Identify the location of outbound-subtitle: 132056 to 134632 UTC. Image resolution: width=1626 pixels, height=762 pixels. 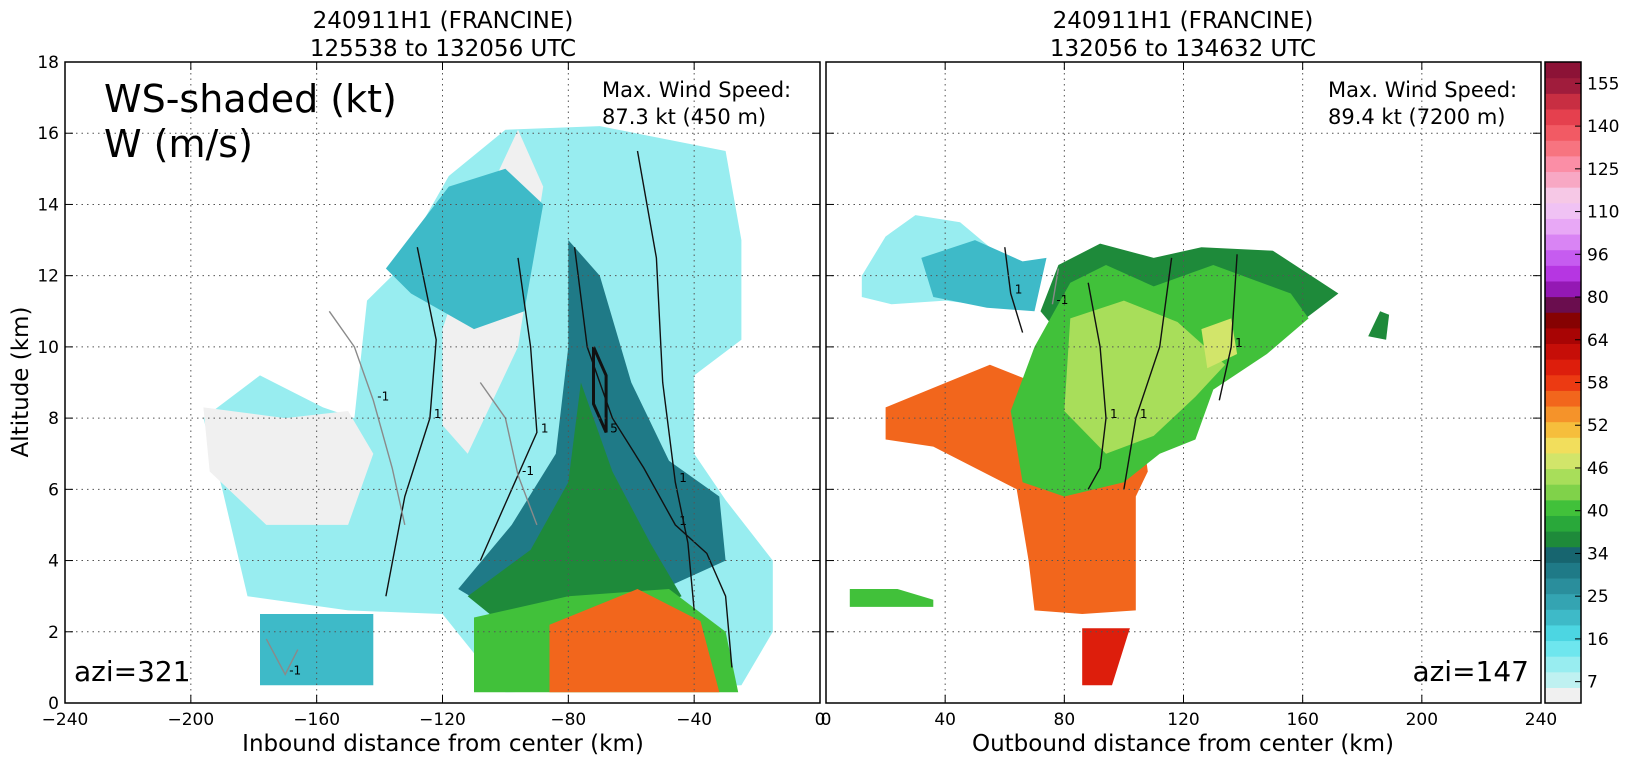
(1183, 49).